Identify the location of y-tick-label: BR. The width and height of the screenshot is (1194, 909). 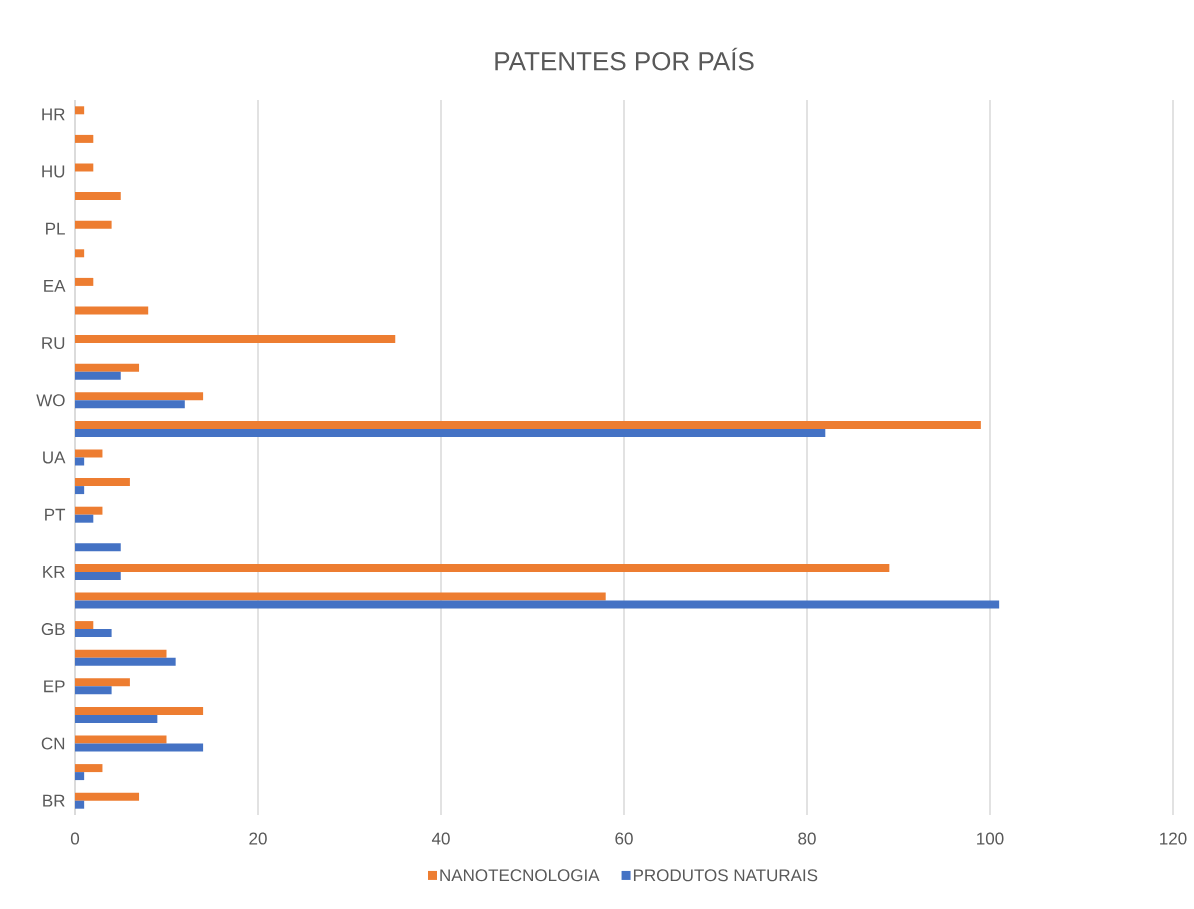
(54, 800).